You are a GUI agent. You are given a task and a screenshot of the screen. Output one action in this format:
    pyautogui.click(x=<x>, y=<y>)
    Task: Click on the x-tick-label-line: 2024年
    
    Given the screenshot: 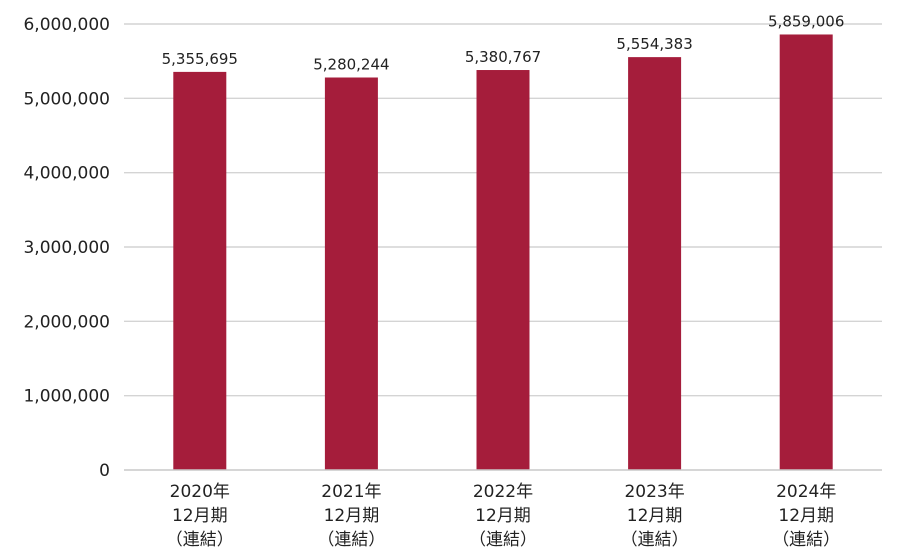 What is the action you would take?
    pyautogui.click(x=806, y=492)
    